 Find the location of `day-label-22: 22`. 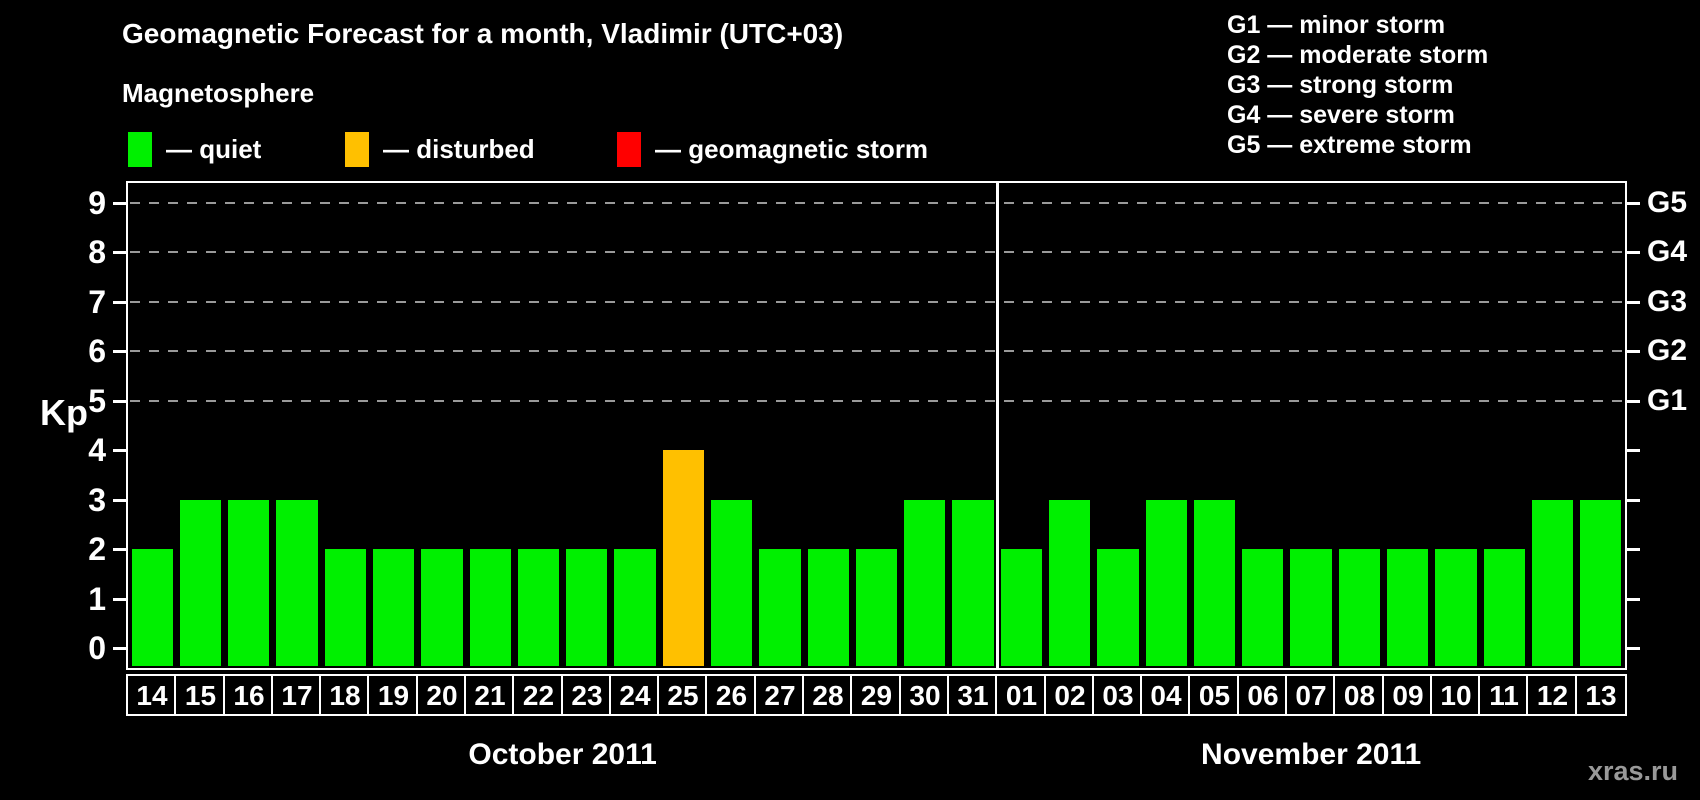

day-label-22: 22 is located at coordinates (538, 695).